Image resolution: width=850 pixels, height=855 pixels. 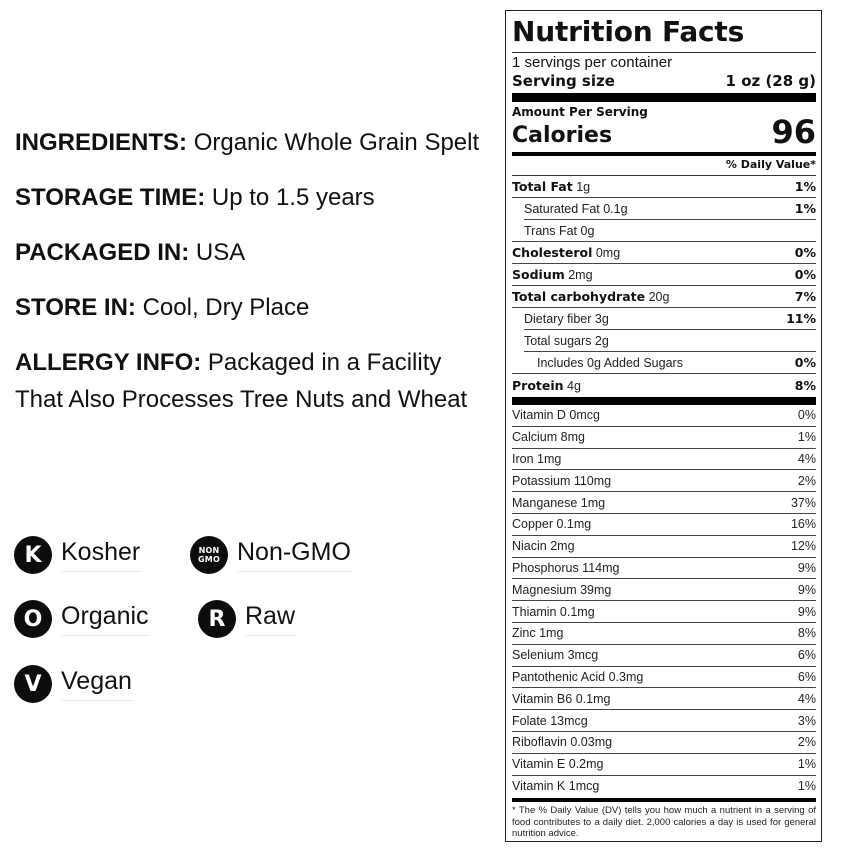 What do you see at coordinates (552, 524) in the screenshot?
I see `micronutrient-name: Copper 0.1mg` at bounding box center [552, 524].